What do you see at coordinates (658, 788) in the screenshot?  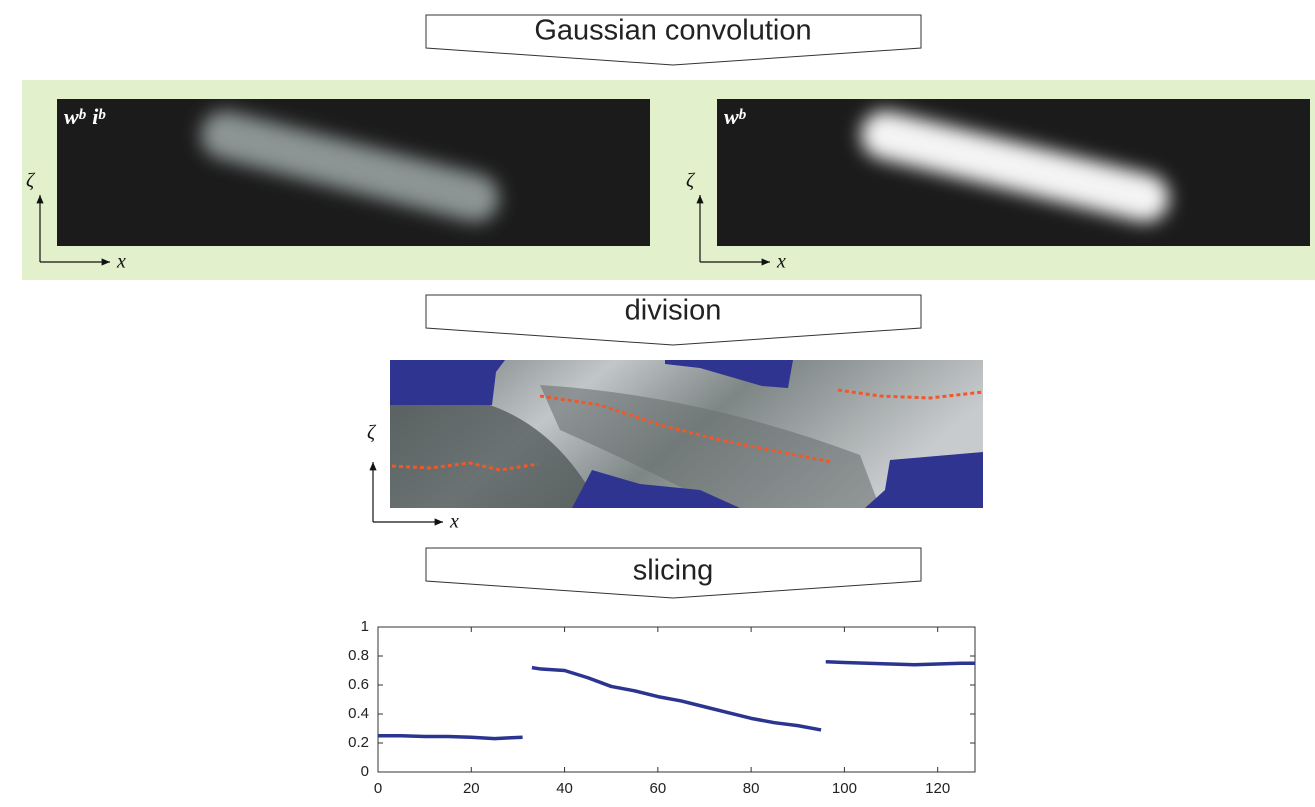 I see `x-tick-label: 60` at bounding box center [658, 788].